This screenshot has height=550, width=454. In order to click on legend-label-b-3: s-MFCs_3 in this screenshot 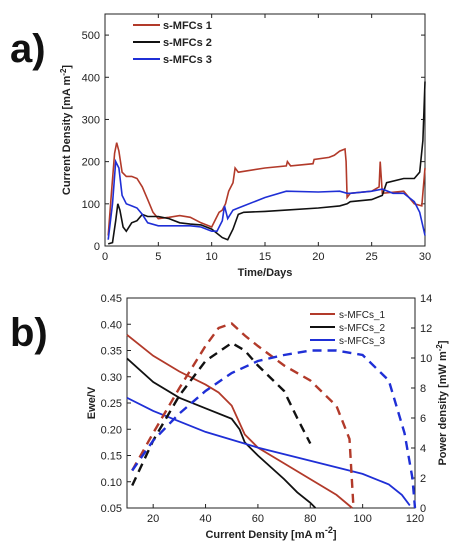, I will do `click(362, 341)`.